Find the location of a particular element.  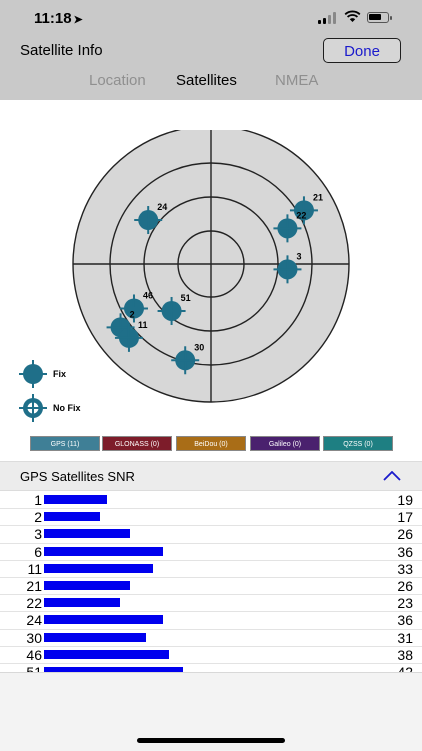

satellite-22-label: 22 is located at coordinates (301, 215).